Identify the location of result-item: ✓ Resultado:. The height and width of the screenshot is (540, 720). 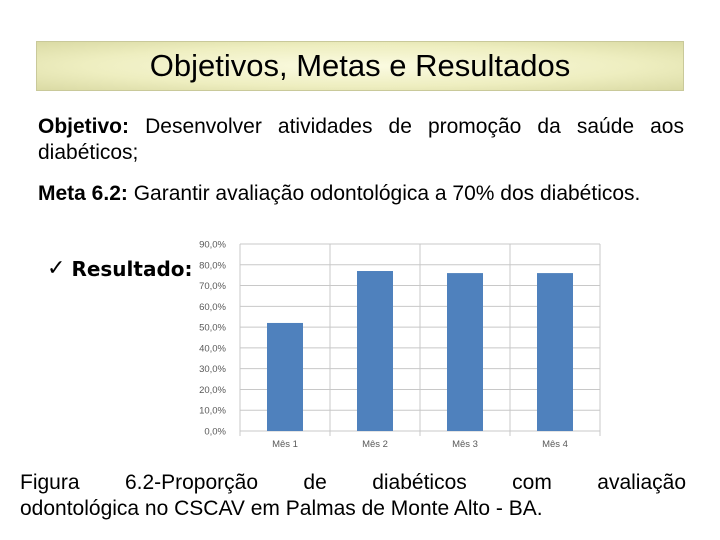
(120, 268).